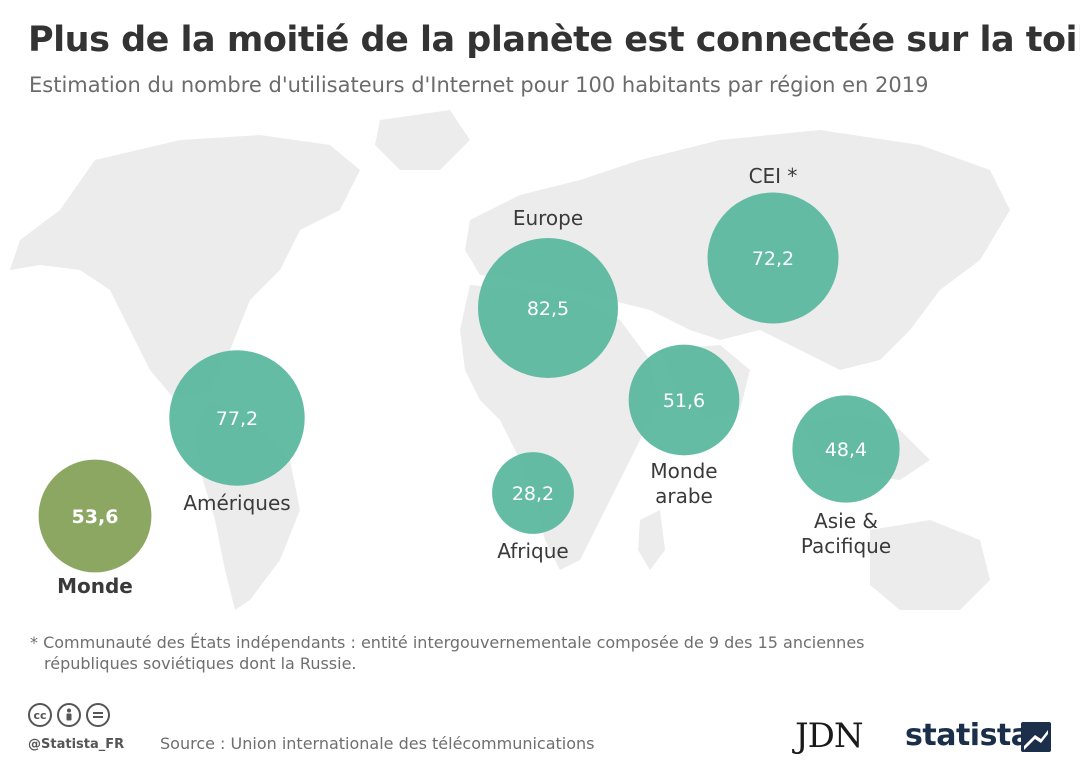  I want to click on bubble-am-riques, so click(237, 418).